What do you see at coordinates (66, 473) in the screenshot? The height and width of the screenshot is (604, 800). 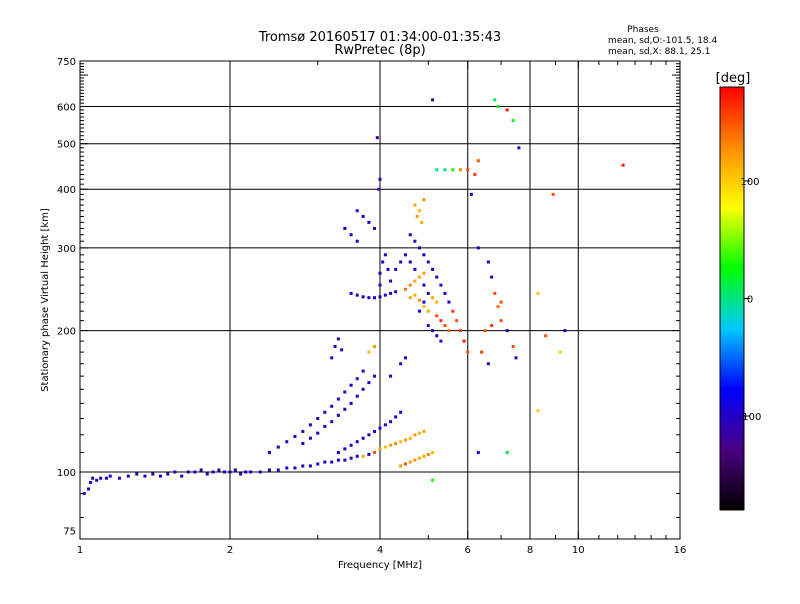 I see `y-tick-label: 100` at bounding box center [66, 473].